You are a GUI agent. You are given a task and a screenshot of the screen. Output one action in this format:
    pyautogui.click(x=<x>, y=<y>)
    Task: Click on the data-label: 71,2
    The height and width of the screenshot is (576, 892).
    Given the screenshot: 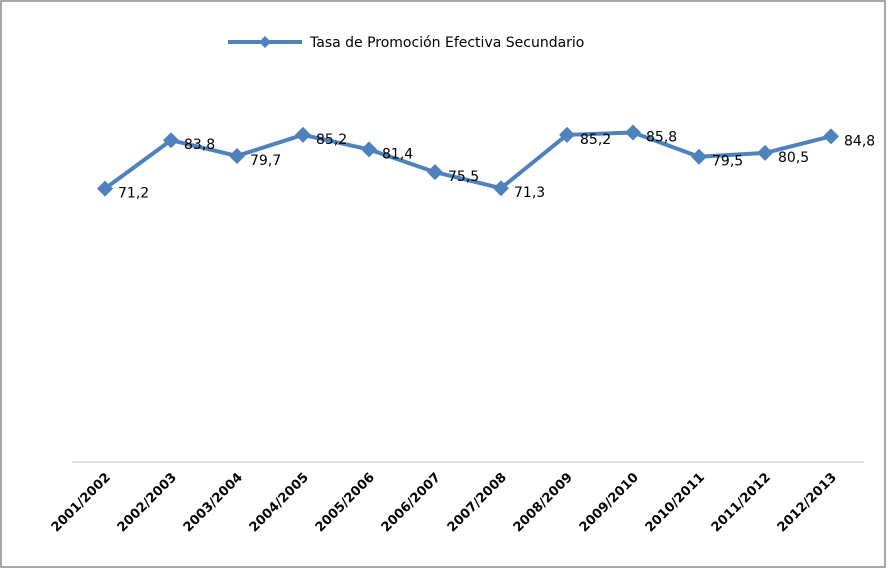 What is the action you would take?
    pyautogui.click(x=133, y=194)
    